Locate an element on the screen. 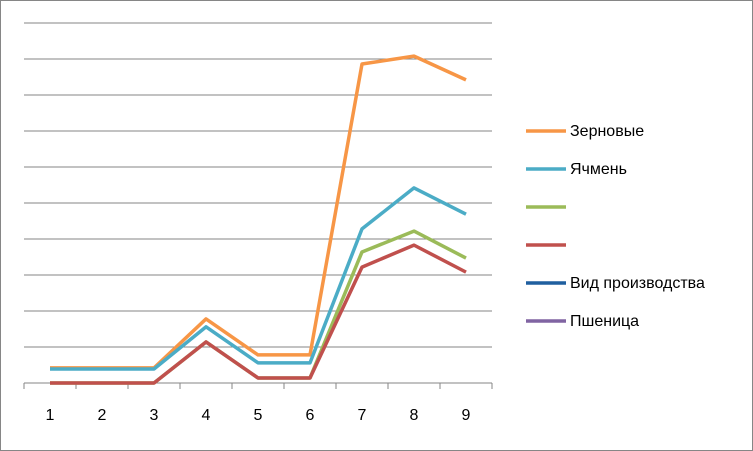 This screenshot has width=753, height=451. x-tick-label: 6 is located at coordinates (310, 415).